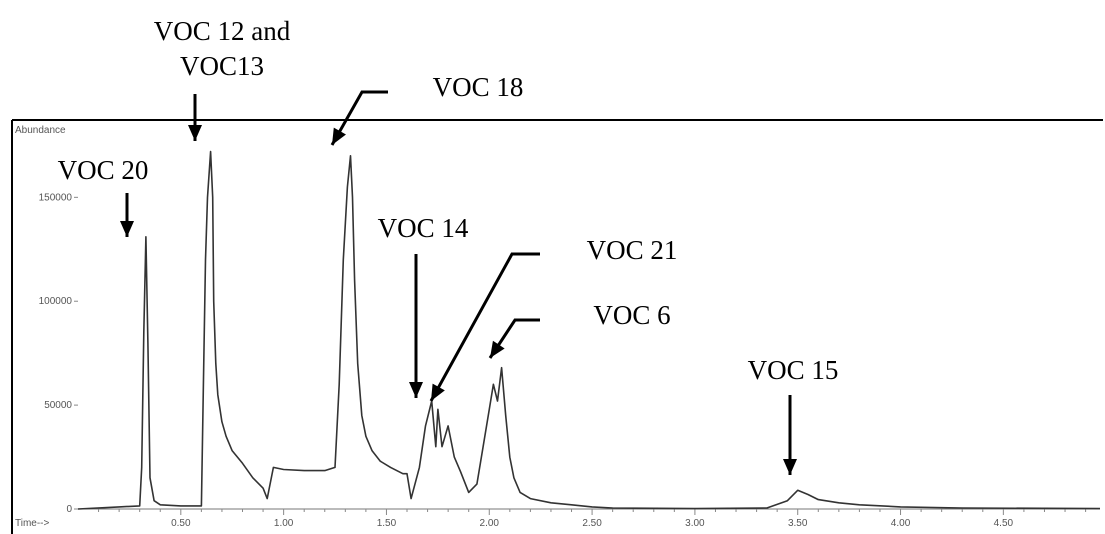  Describe the element at coordinates (793, 370) in the screenshot. I see `peak-annotation: VOC 15` at that location.